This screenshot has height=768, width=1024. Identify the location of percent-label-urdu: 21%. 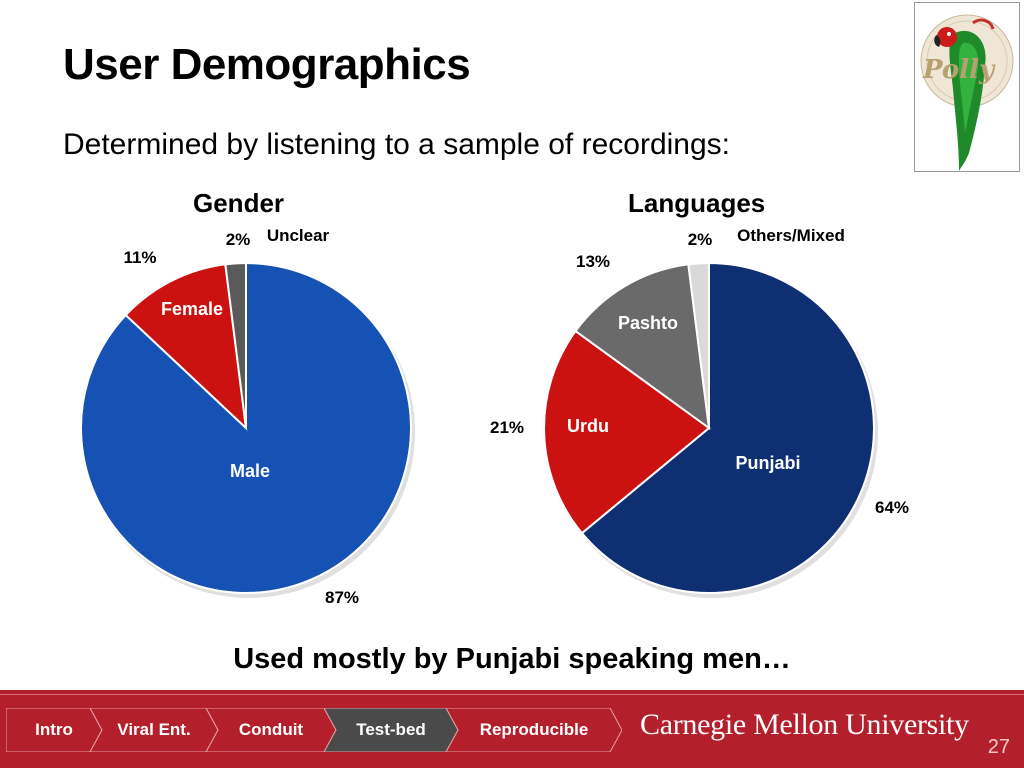
(507, 427).